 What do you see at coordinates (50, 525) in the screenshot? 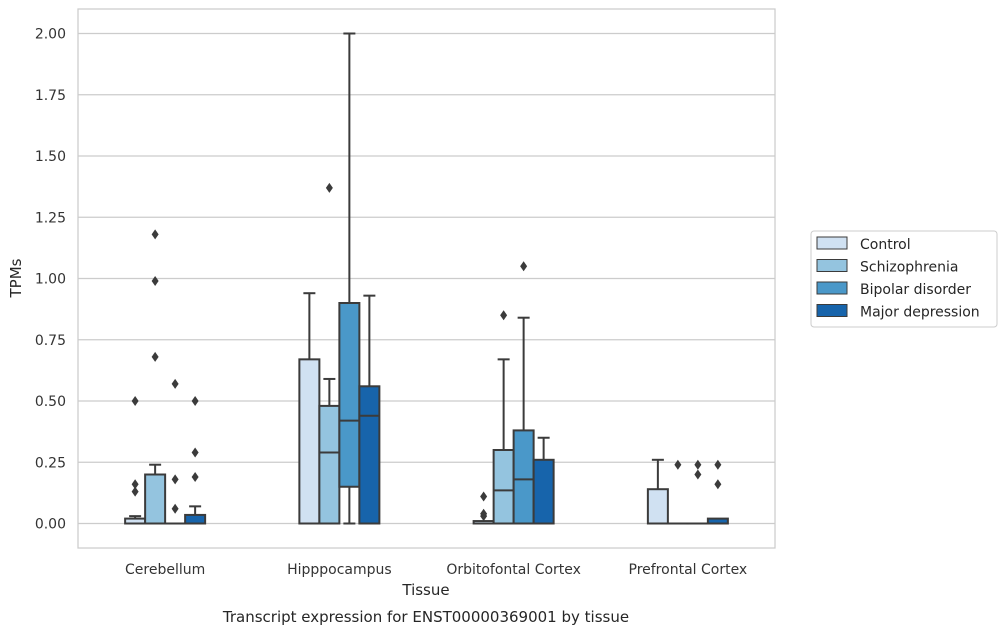
I see `y-tick-label: 0.00` at bounding box center [50, 525].